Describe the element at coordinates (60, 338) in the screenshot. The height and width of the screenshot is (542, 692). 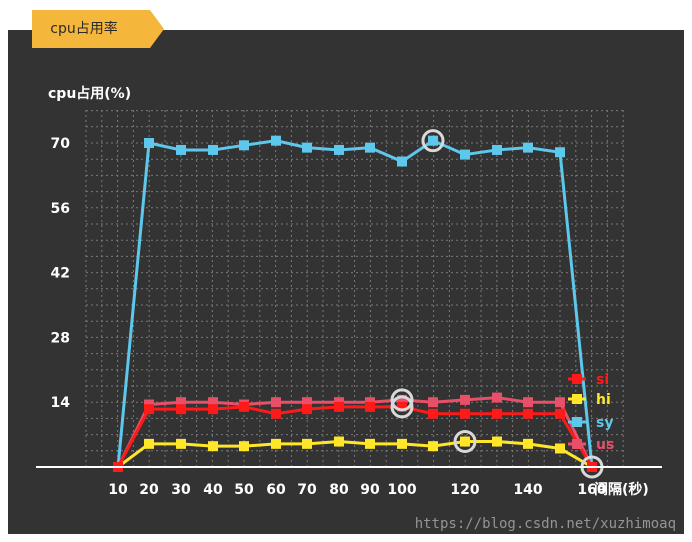
I see `y-tick-label: 28` at that location.